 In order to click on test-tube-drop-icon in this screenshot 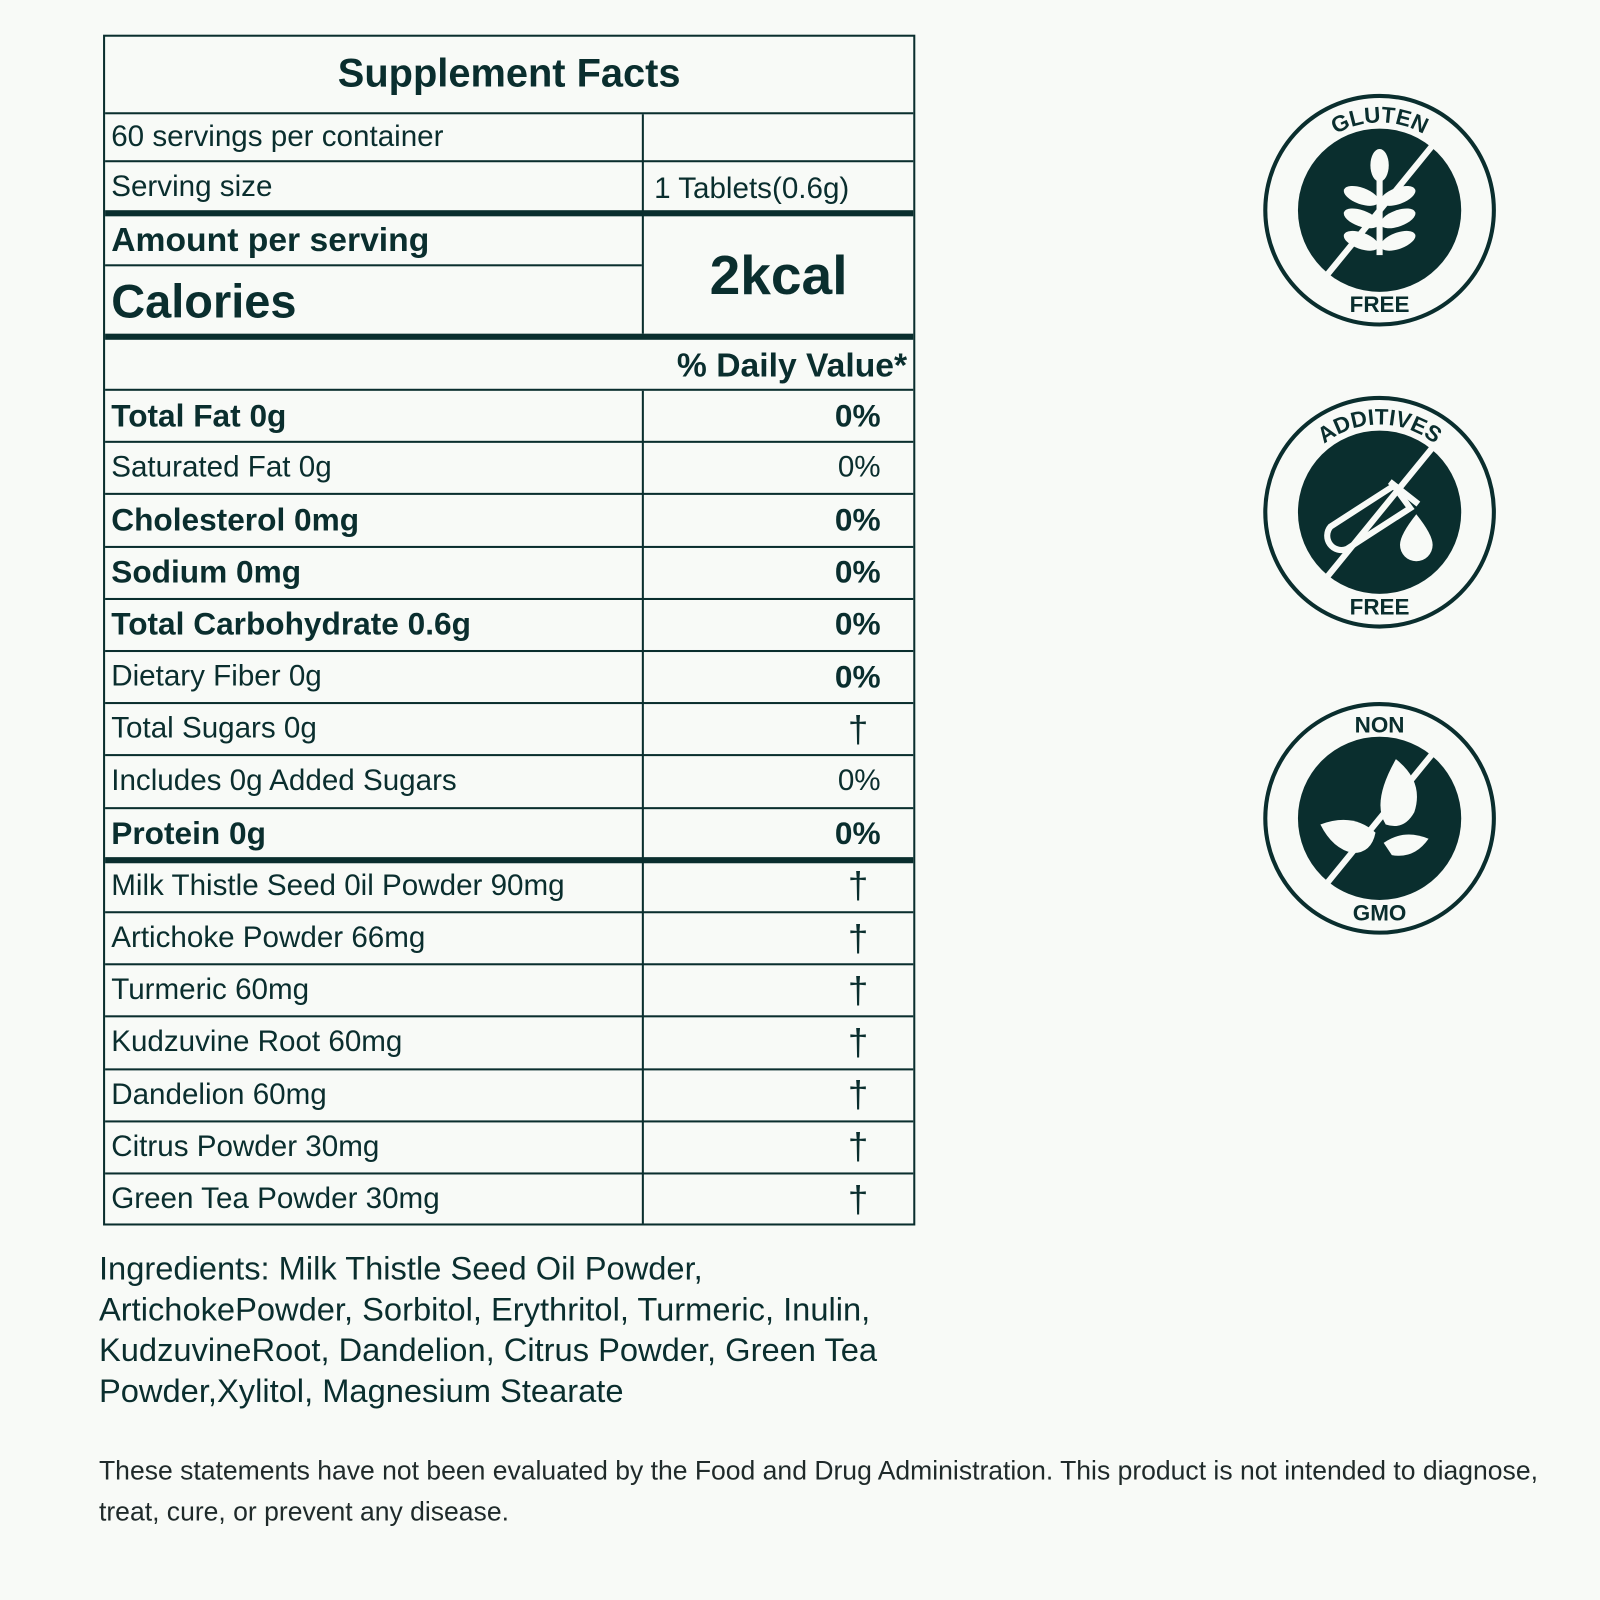, I will do `click(1378, 520)`.